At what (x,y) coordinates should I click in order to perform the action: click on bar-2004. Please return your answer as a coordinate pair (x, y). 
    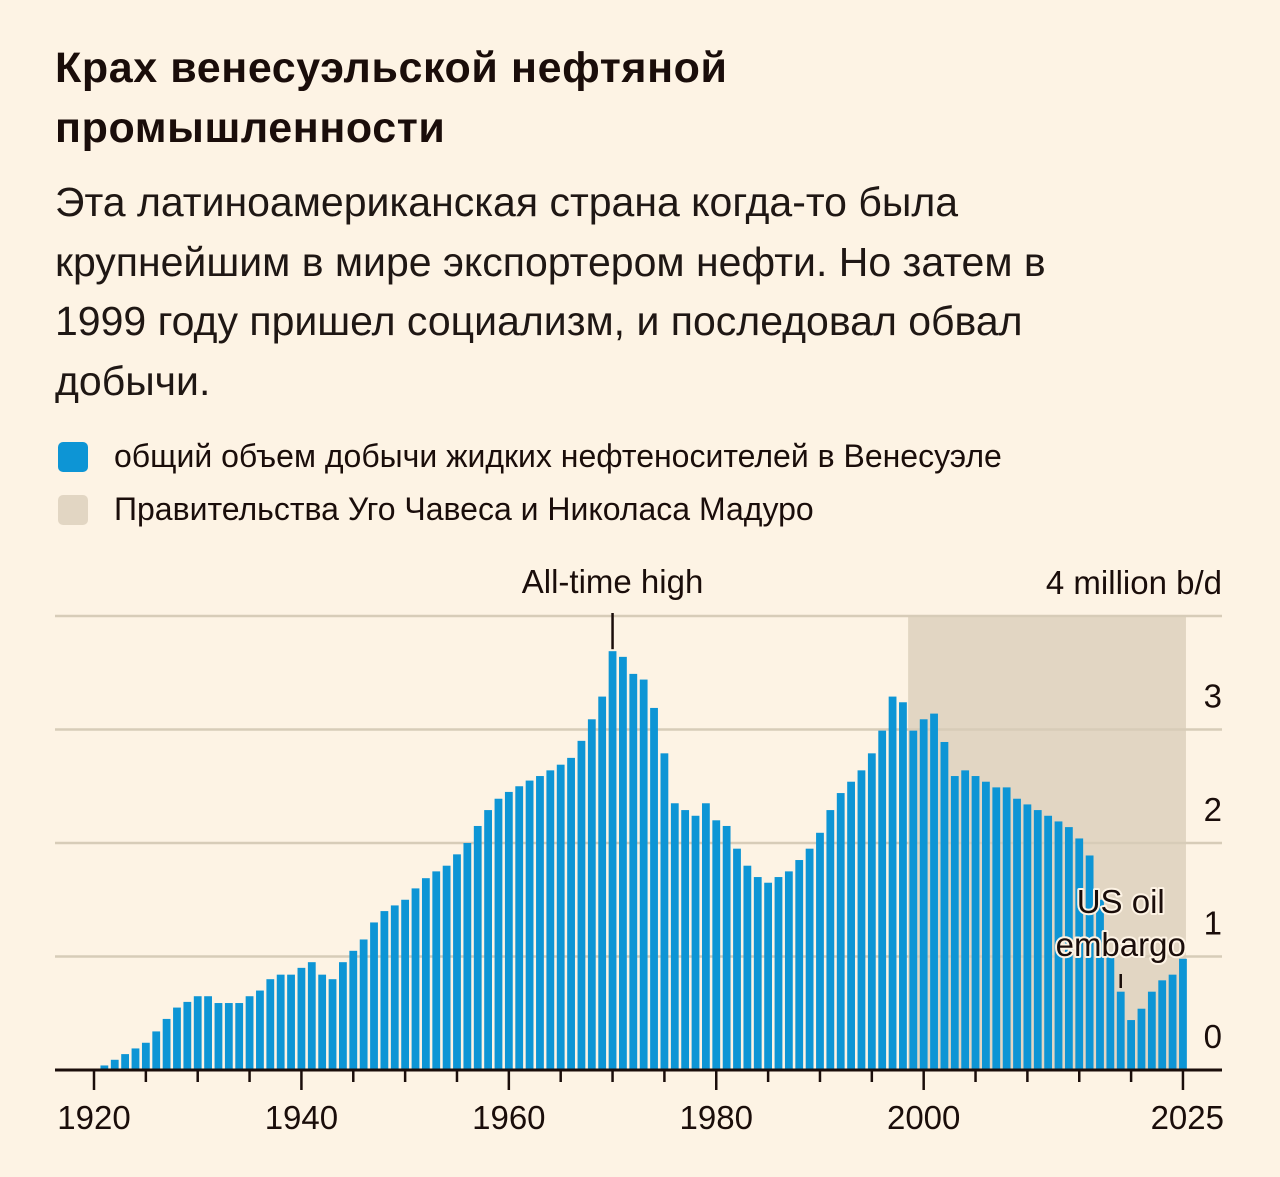
    Looking at the image, I should click on (965, 920).